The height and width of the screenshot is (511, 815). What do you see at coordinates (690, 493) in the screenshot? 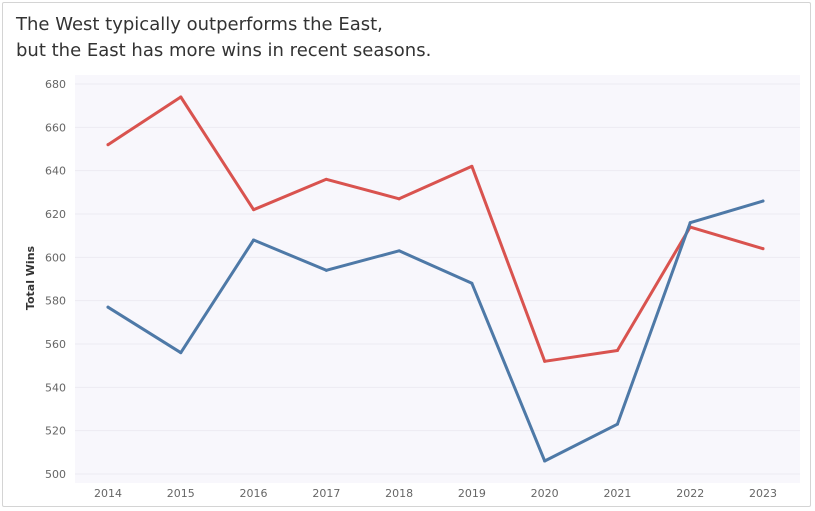
I see `x-tick-label: 2022` at bounding box center [690, 493].